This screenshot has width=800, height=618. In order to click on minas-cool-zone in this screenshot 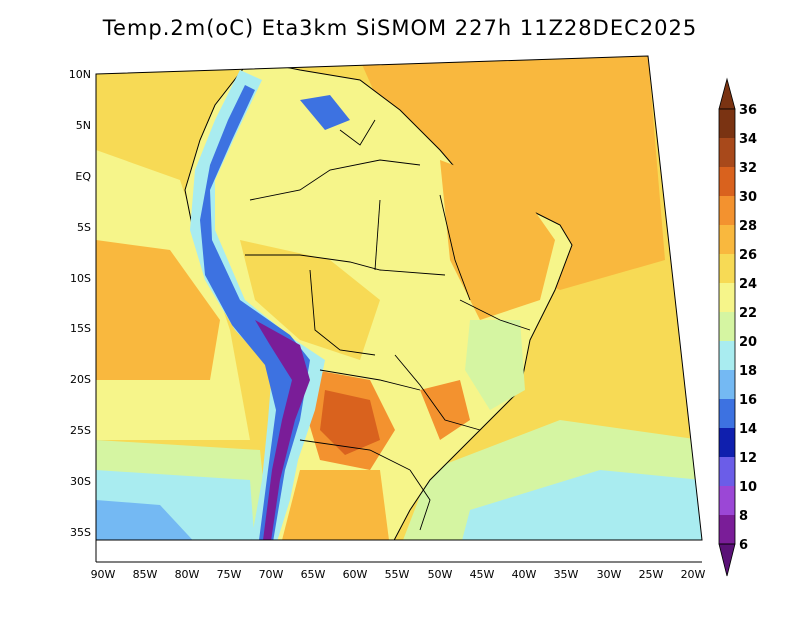, I will do `click(495, 365)`.